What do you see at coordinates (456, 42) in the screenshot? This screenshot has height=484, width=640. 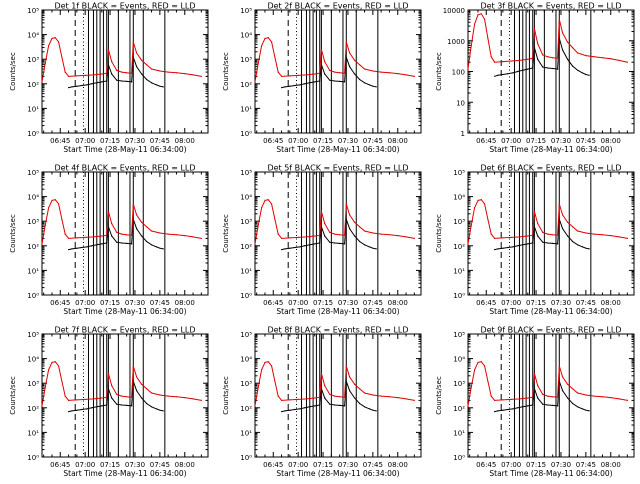 I see `y-tick-label: 1000` at bounding box center [456, 42].